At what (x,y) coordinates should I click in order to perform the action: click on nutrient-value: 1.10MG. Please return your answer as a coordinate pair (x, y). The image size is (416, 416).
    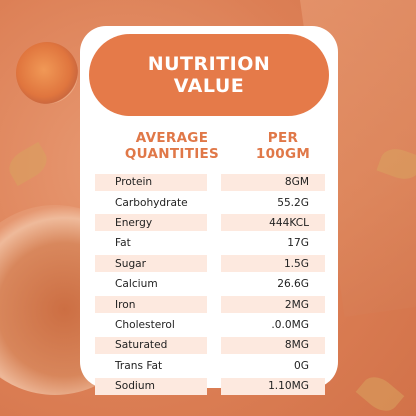
    Looking at the image, I should click on (273, 386).